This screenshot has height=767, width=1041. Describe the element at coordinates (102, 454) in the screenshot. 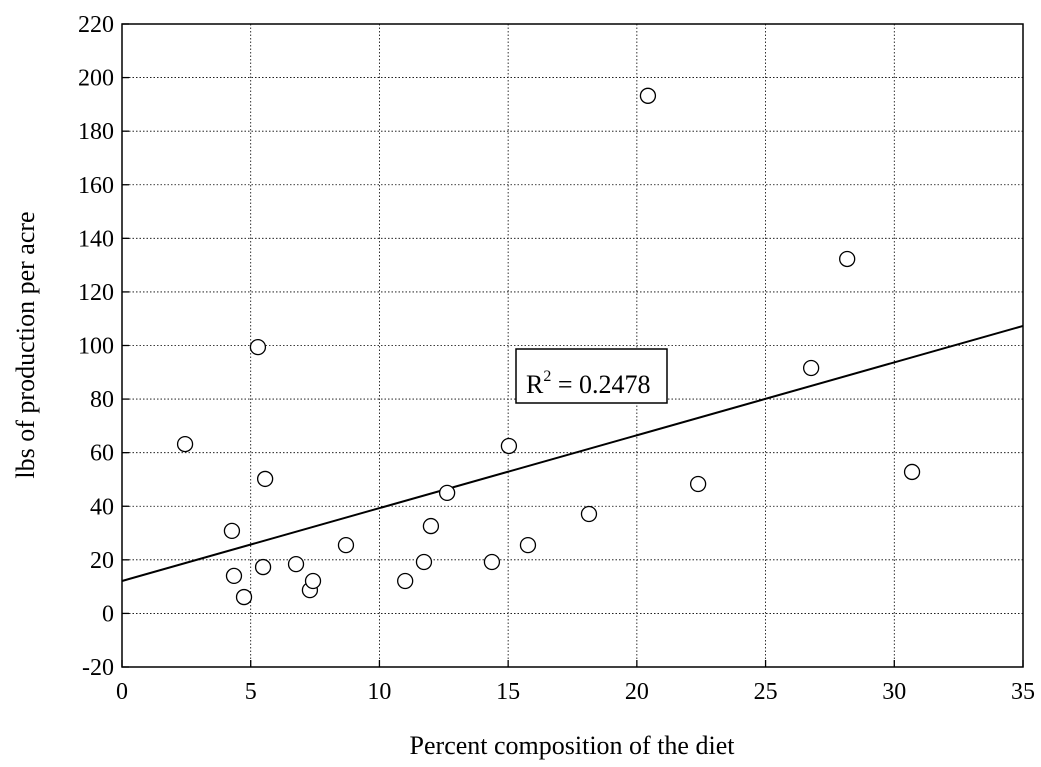

I see `y-tick-label: 60` at that location.